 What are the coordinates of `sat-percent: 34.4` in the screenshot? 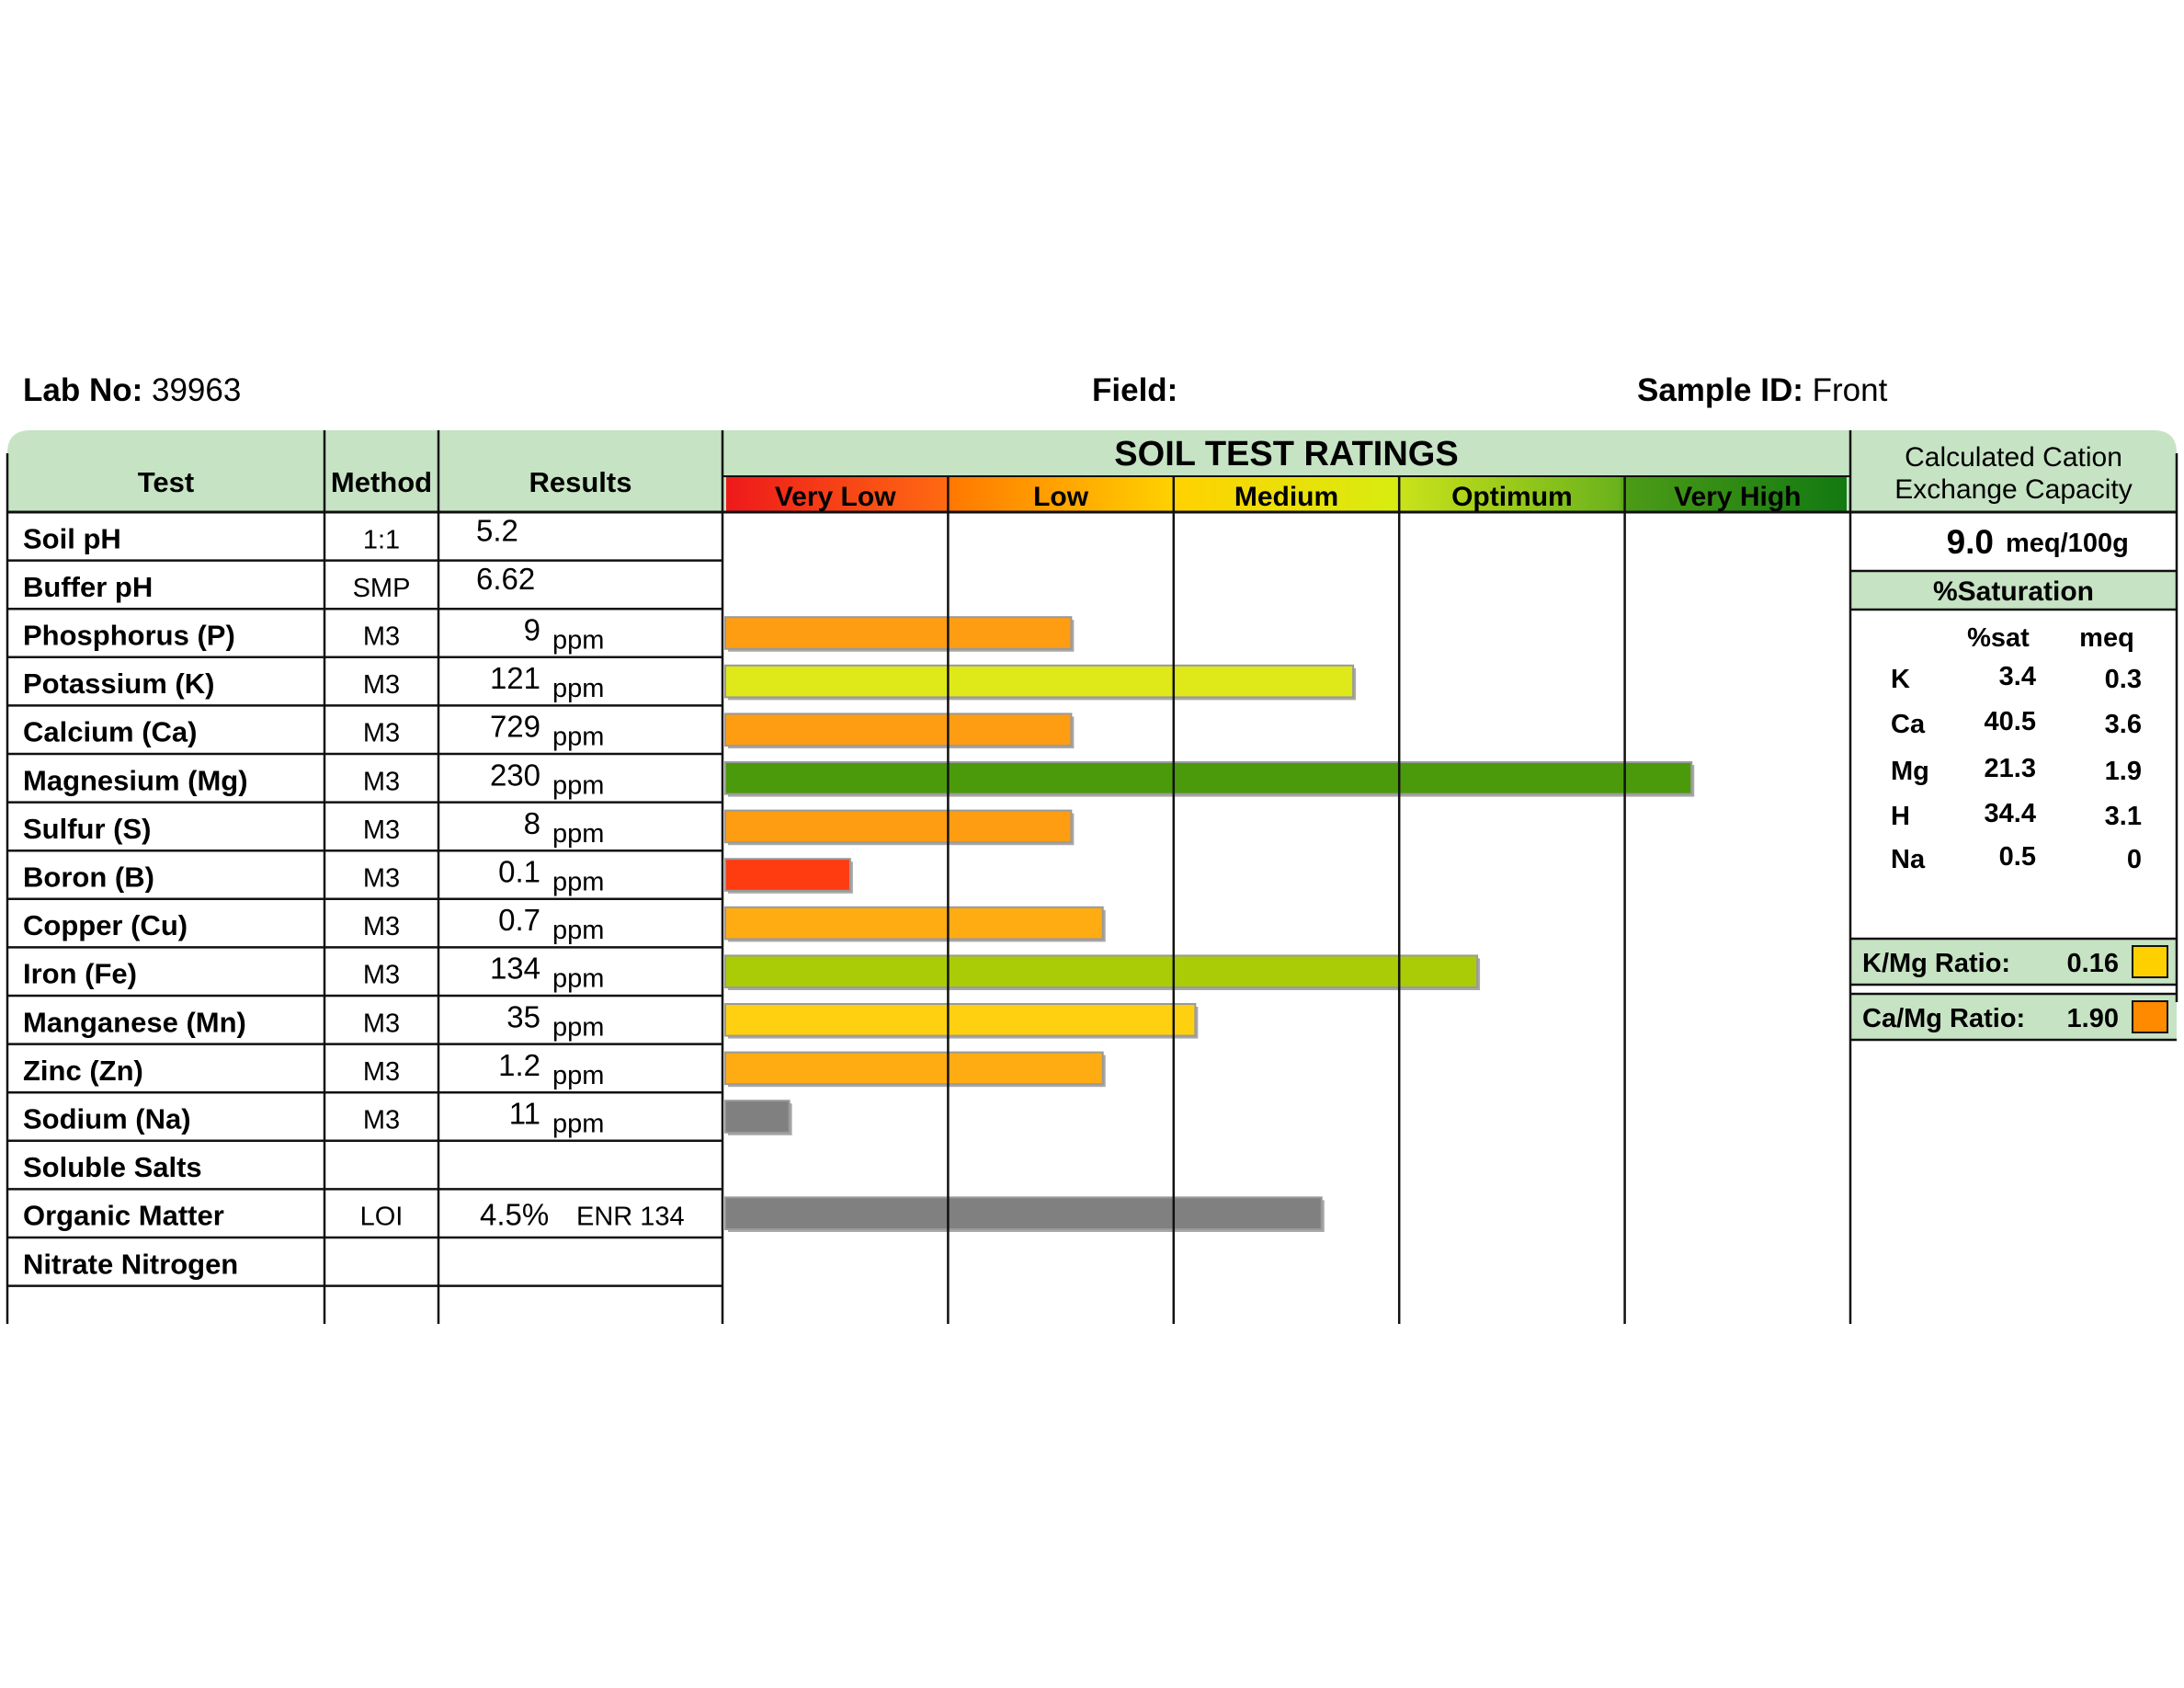 It's located at (2010, 814).